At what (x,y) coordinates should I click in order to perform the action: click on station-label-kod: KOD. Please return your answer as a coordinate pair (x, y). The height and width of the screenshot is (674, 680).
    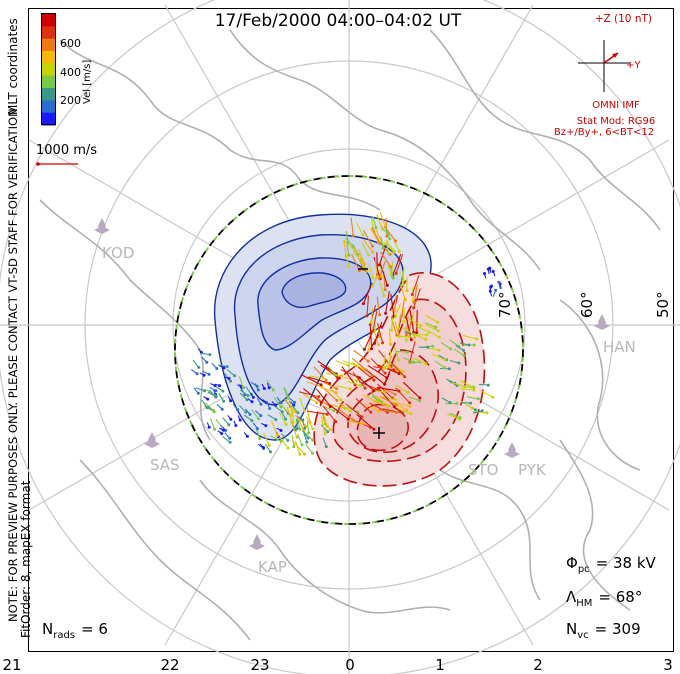
    Looking at the image, I should click on (118, 253).